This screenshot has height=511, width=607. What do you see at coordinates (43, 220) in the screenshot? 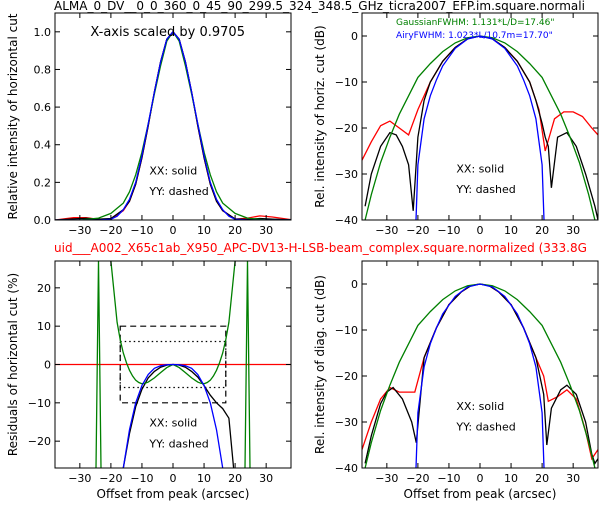
I see `y-tick-label: 0.0` at bounding box center [43, 220].